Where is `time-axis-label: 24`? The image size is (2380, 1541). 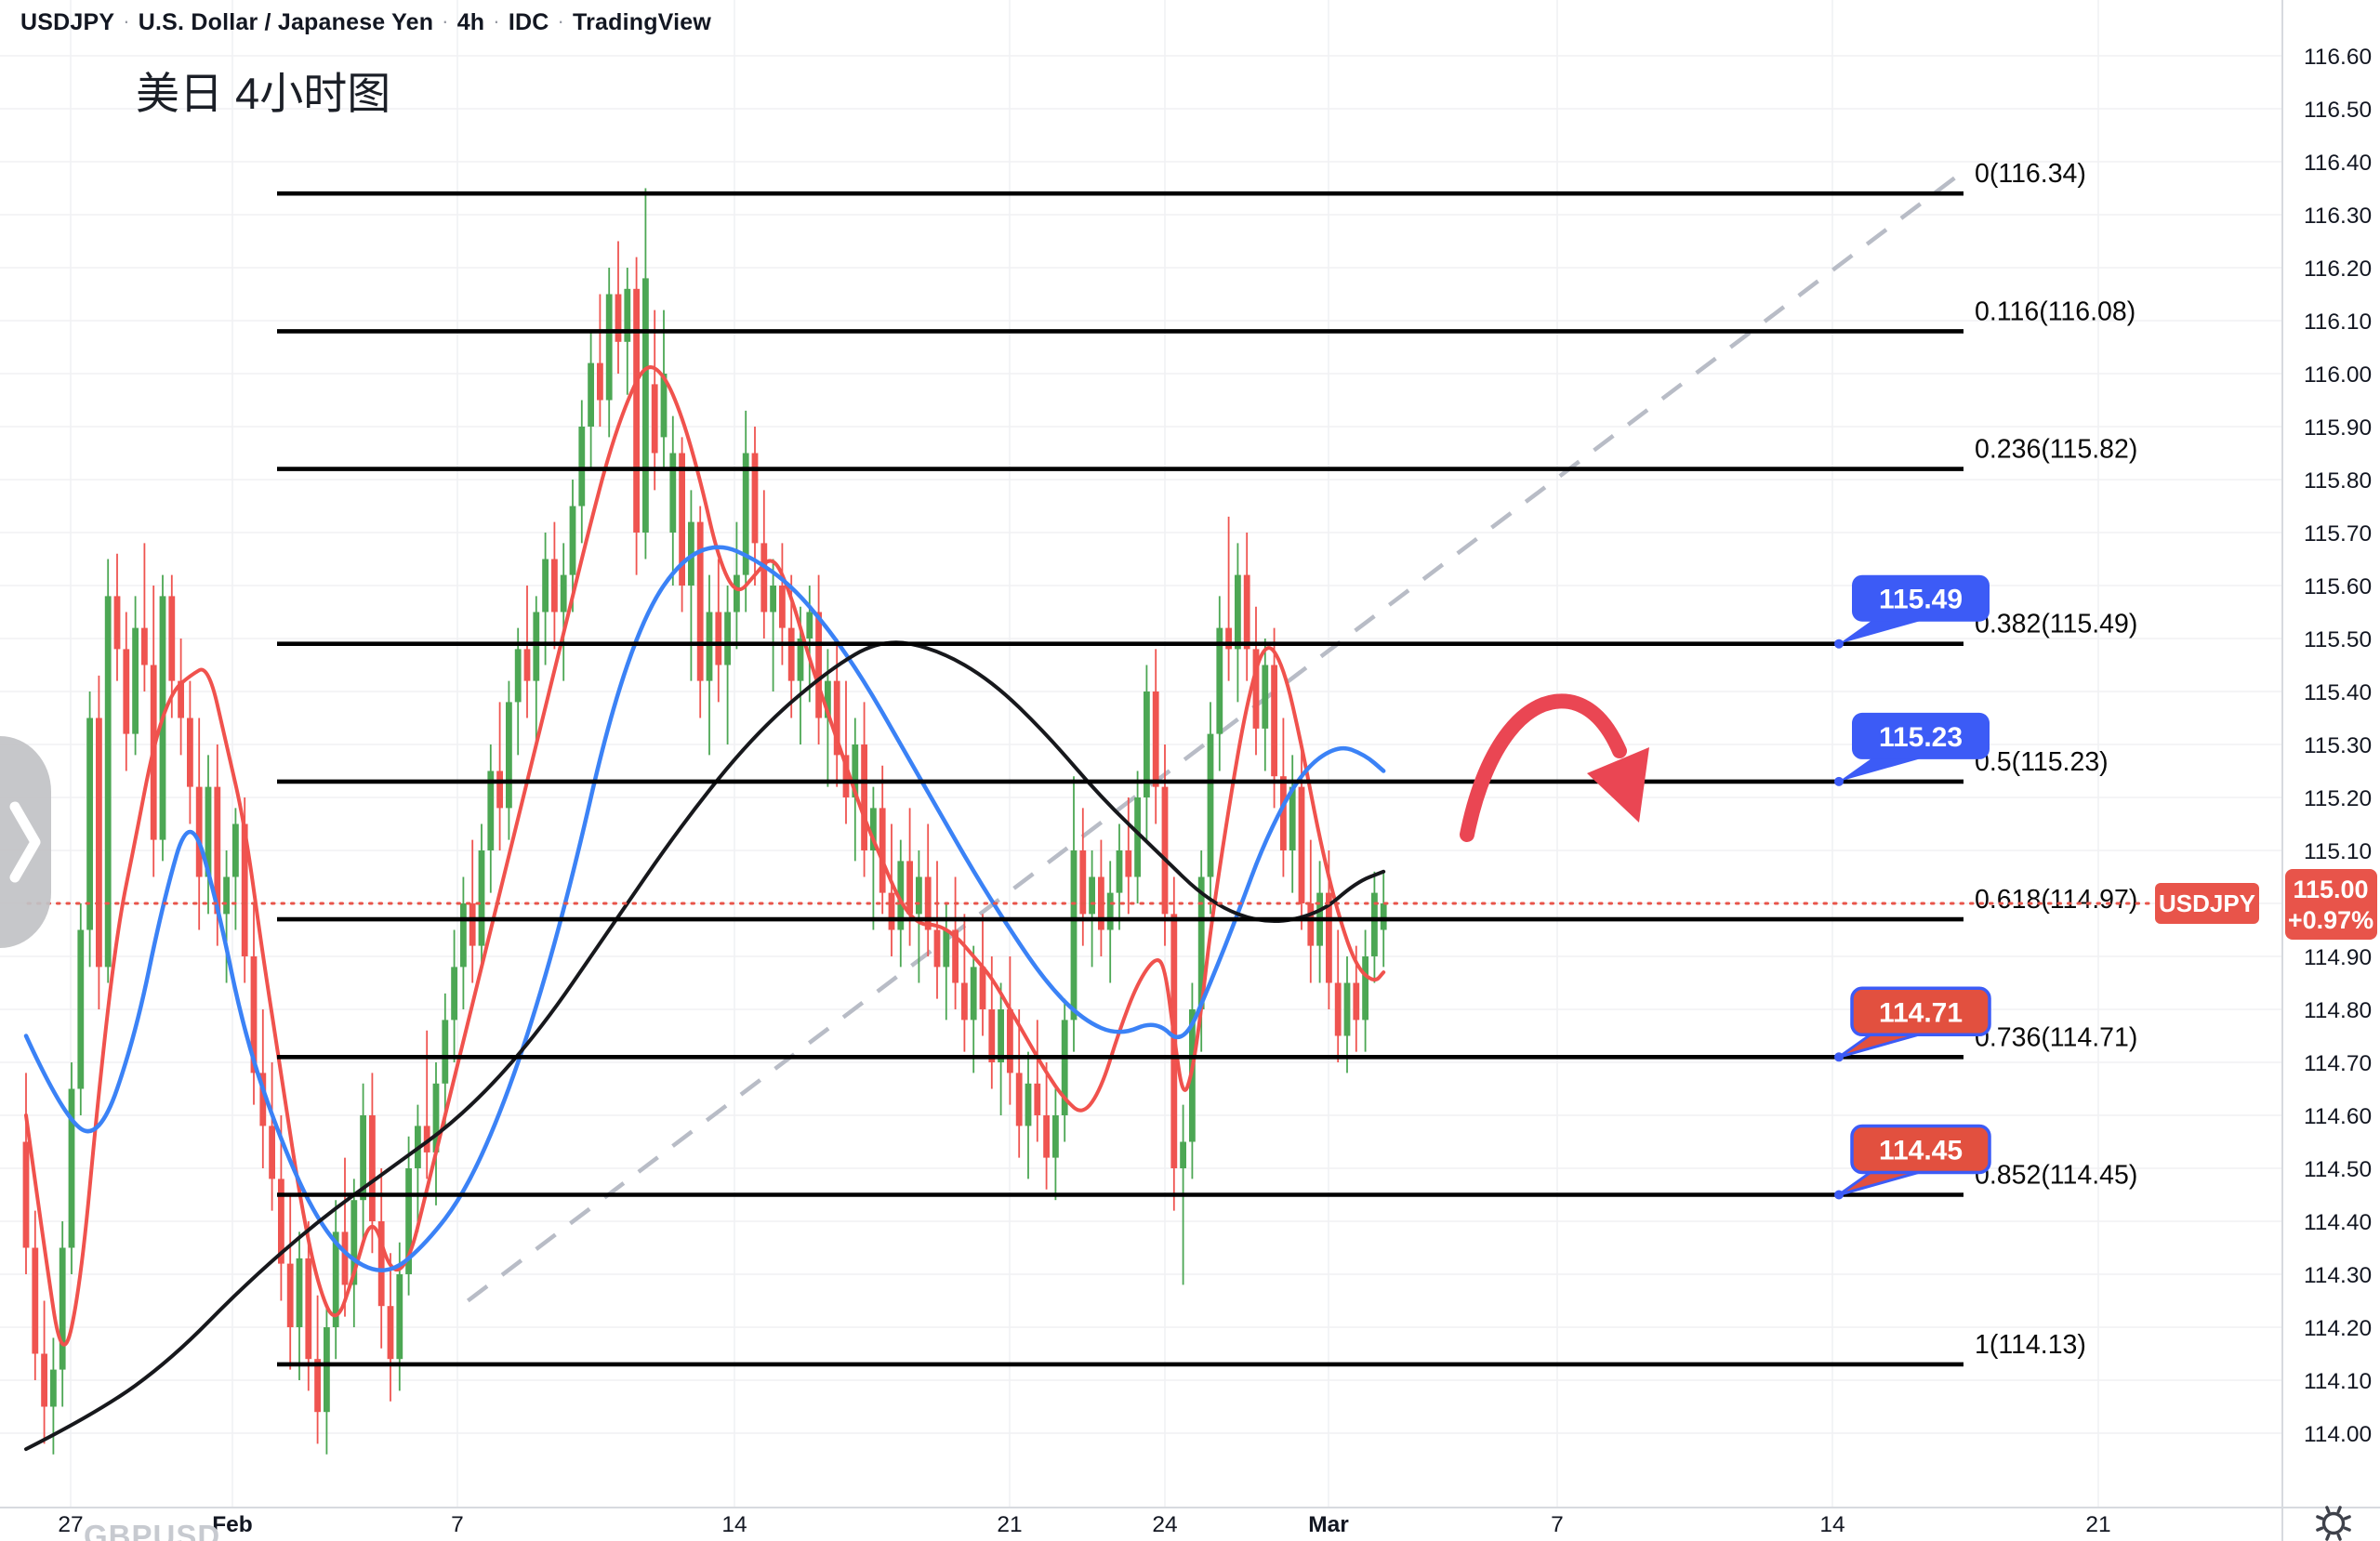
time-axis-label: 24 is located at coordinates (1164, 1524).